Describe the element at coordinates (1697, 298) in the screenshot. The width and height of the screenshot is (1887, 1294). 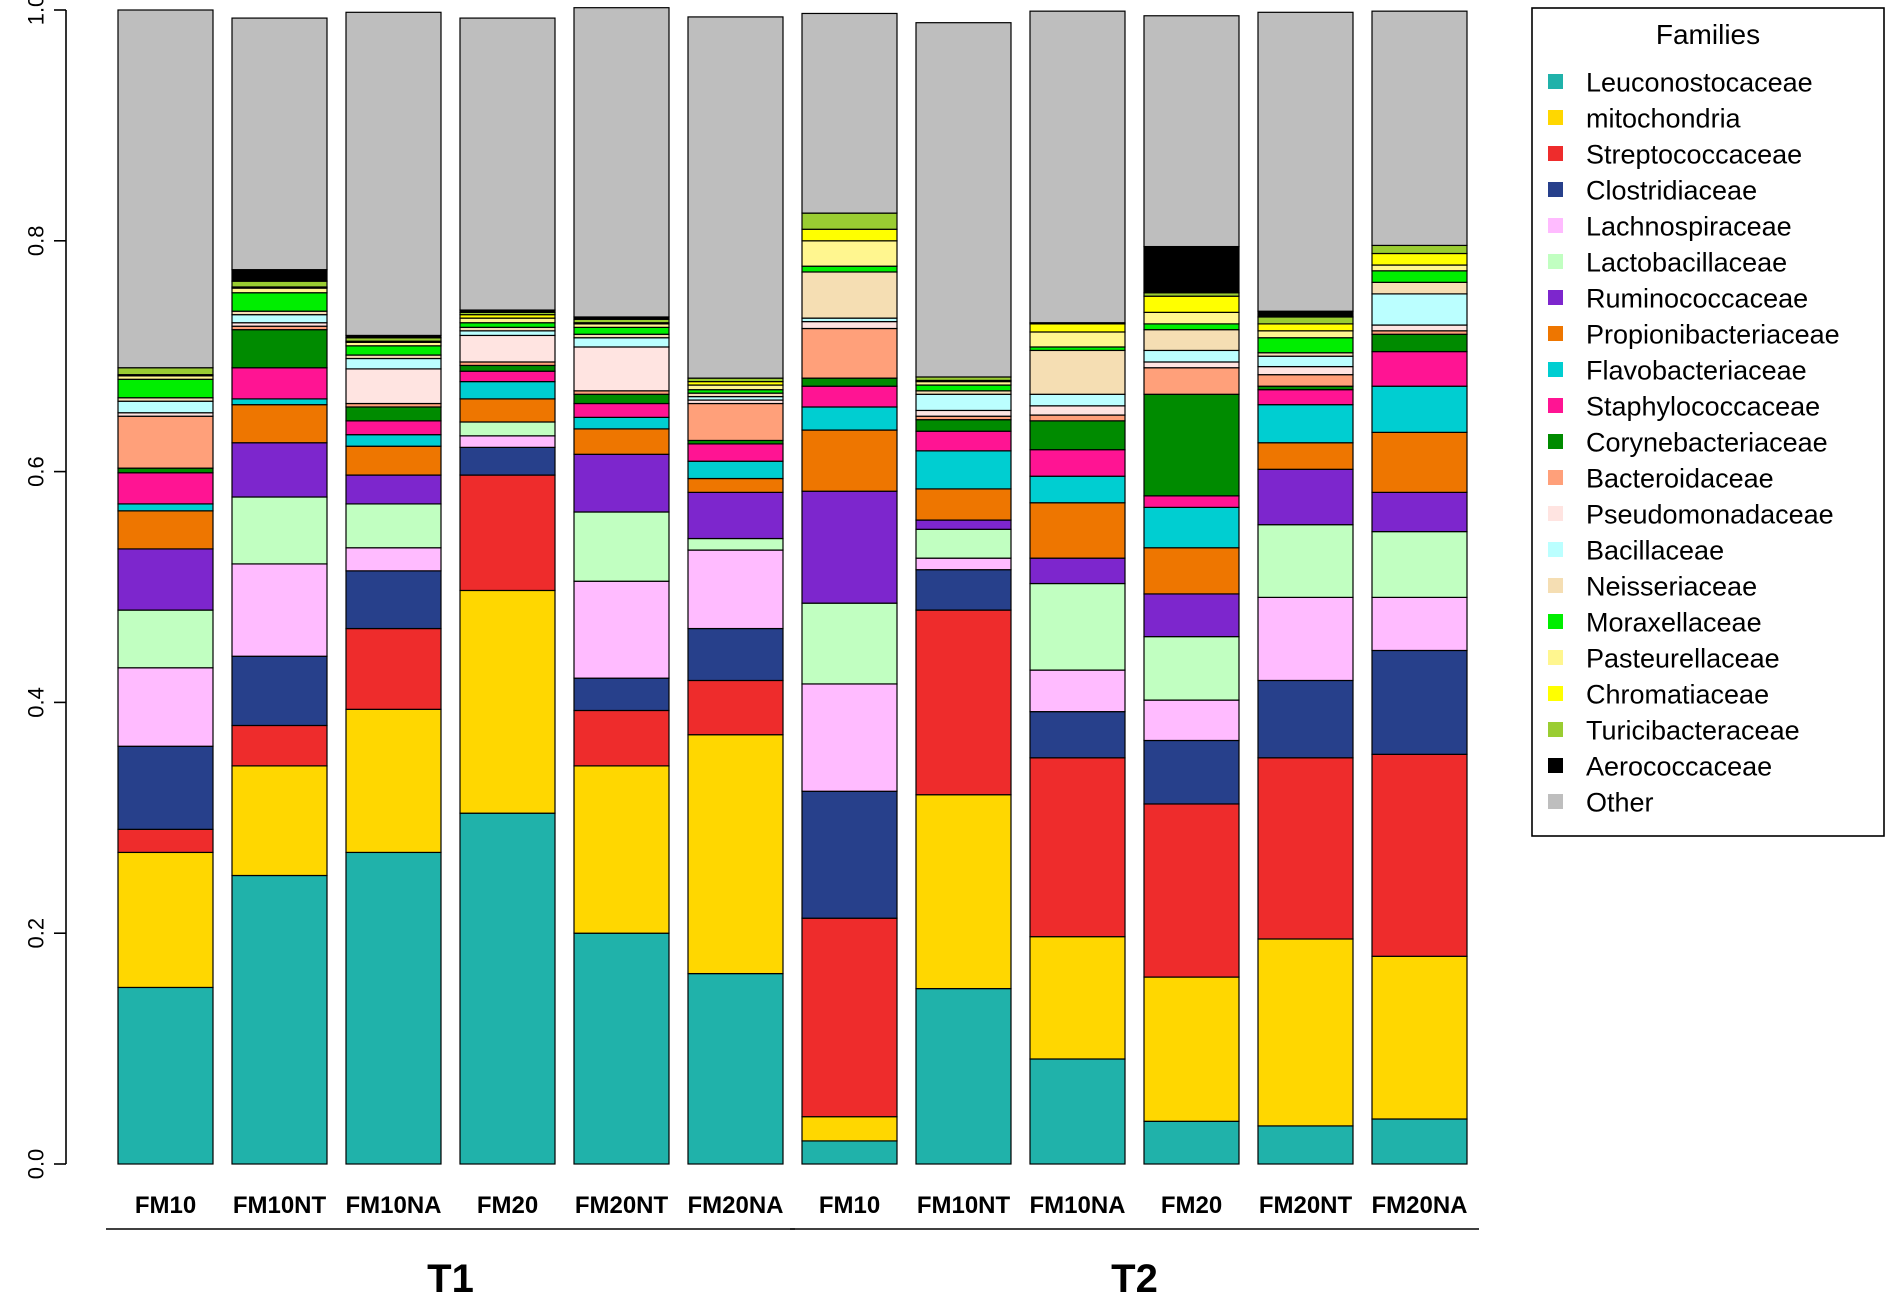
I see `legend-label: Ruminococcaceae` at that location.